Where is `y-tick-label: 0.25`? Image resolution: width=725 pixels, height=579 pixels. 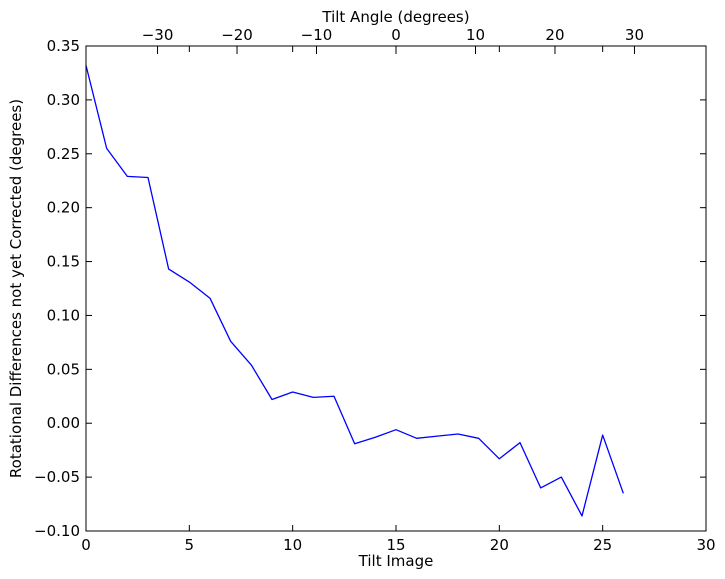 y-tick-label: 0.25 is located at coordinates (63, 154).